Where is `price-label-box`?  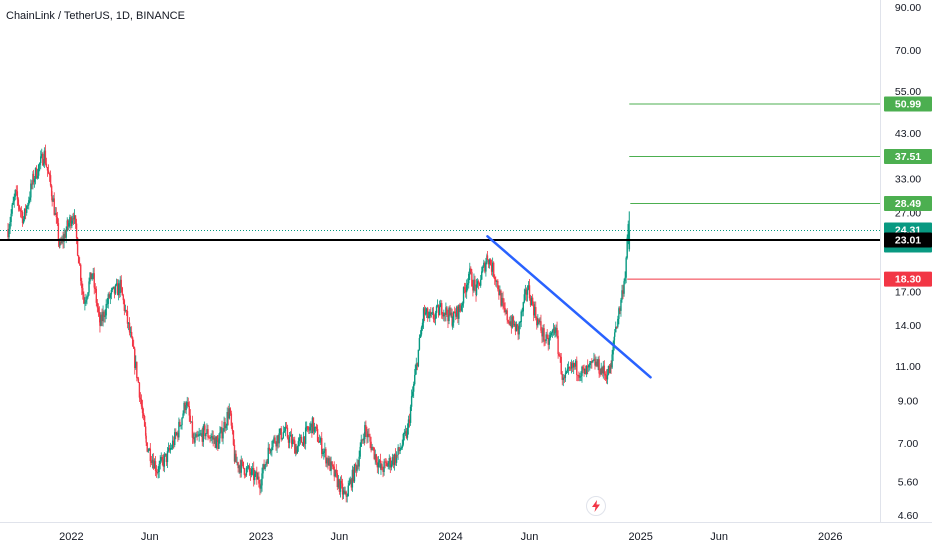 price-label-box is located at coordinates (908, 240).